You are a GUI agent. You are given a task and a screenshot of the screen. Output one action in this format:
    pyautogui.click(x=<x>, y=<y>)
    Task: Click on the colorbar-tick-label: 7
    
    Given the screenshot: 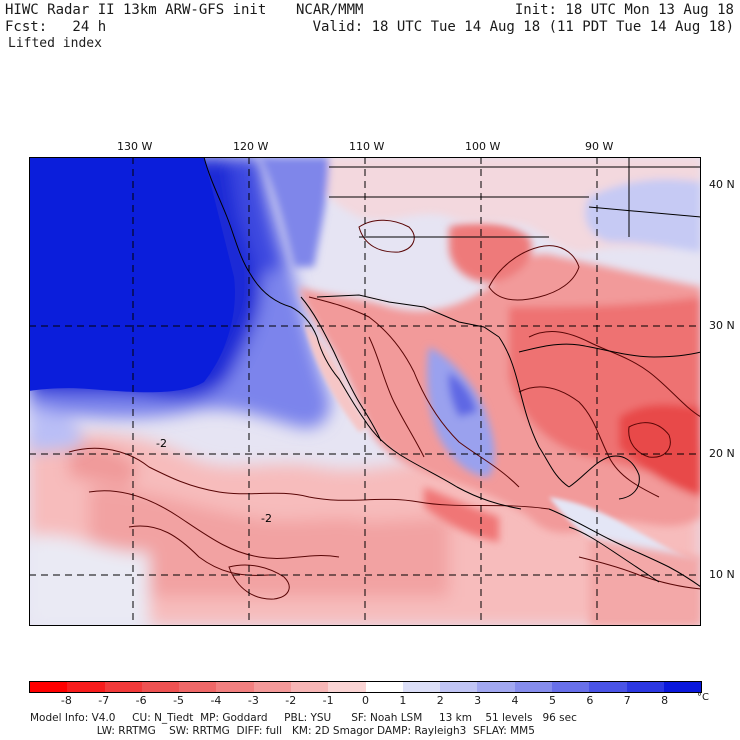 What is the action you would take?
    pyautogui.click(x=627, y=700)
    